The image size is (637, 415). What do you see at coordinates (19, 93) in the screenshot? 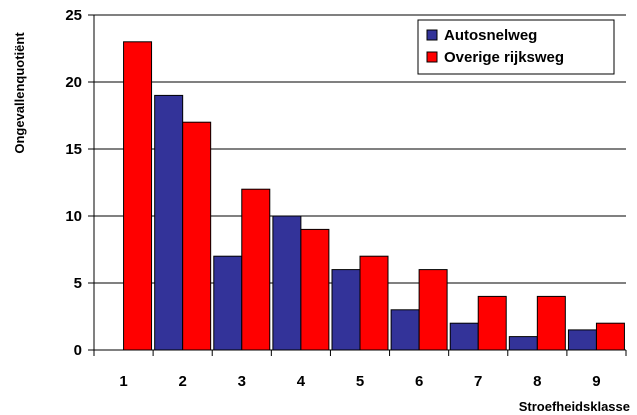
I see `y-axis-label: Ongevallenquotiënt` at bounding box center [19, 93].